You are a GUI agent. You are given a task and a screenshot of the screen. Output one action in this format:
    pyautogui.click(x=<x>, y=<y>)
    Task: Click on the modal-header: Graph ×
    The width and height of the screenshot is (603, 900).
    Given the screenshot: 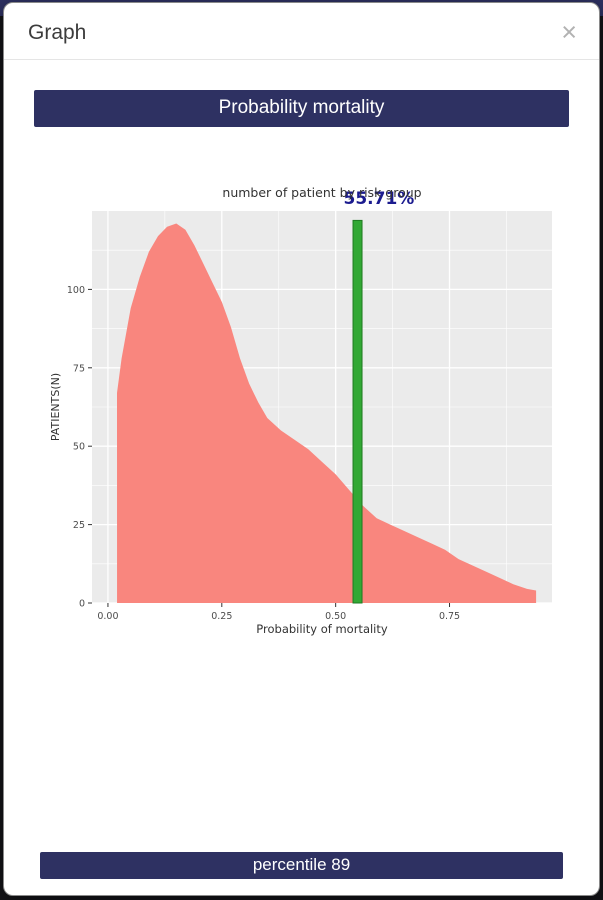 What is the action you would take?
    pyautogui.click(x=301, y=31)
    